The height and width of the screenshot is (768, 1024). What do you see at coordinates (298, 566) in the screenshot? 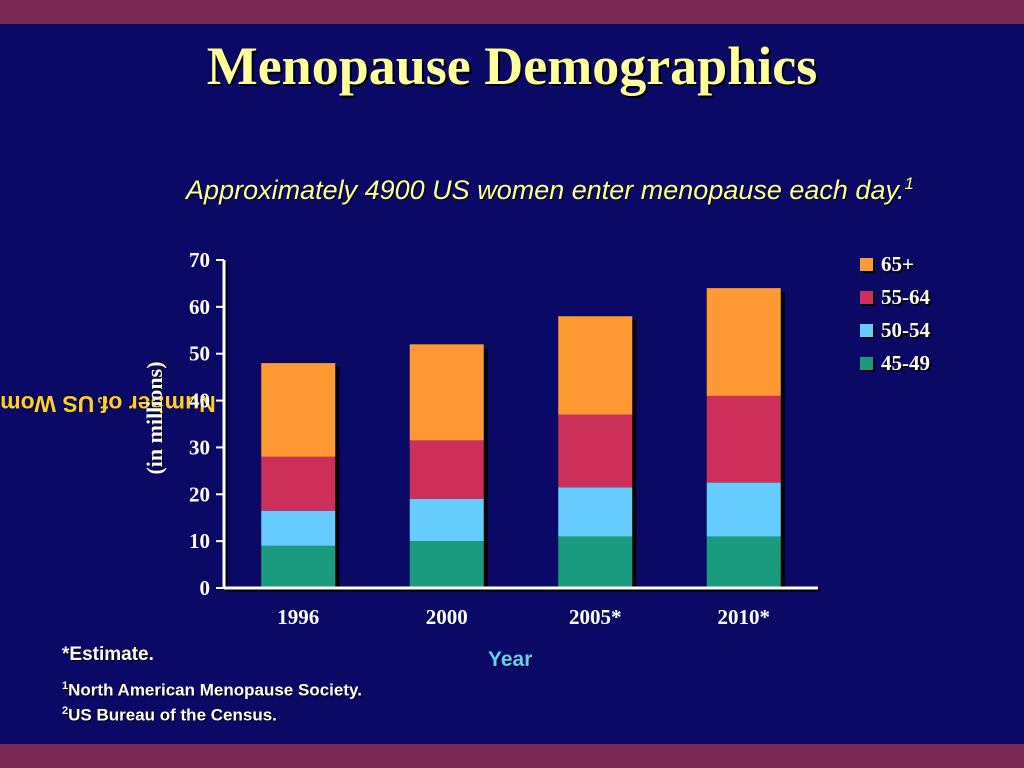
I see `bar-segment-45-49-1996` at bounding box center [298, 566].